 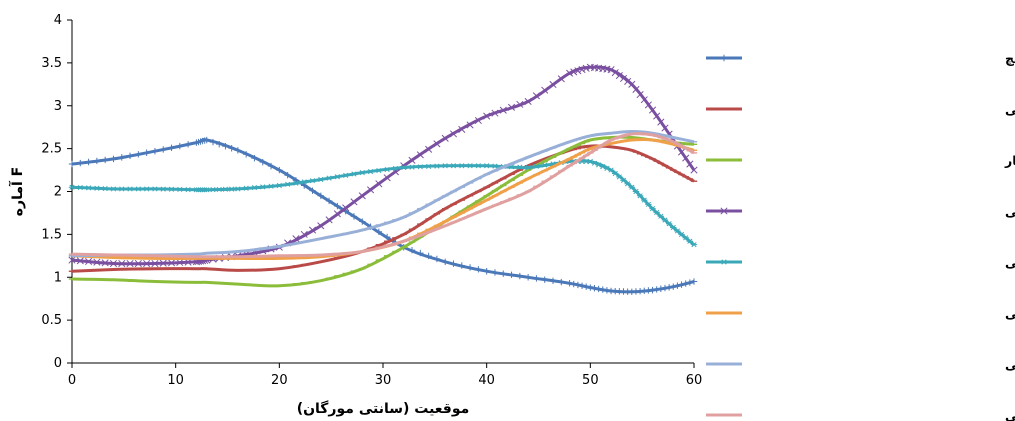 What do you see at coordinates (51, 63) in the screenshot?
I see `y-tick-label: 3.5` at bounding box center [51, 63].